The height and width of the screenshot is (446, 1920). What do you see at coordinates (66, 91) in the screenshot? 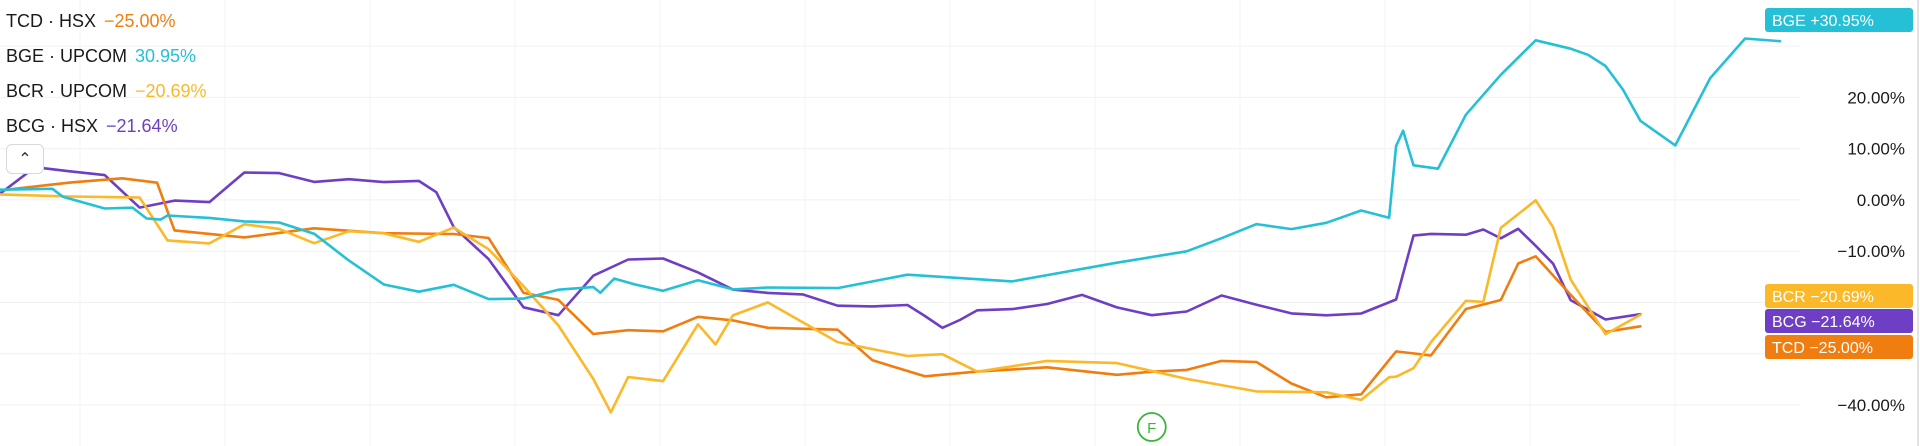
I see `legend-symbol: BCR · UPCOM` at bounding box center [66, 91].